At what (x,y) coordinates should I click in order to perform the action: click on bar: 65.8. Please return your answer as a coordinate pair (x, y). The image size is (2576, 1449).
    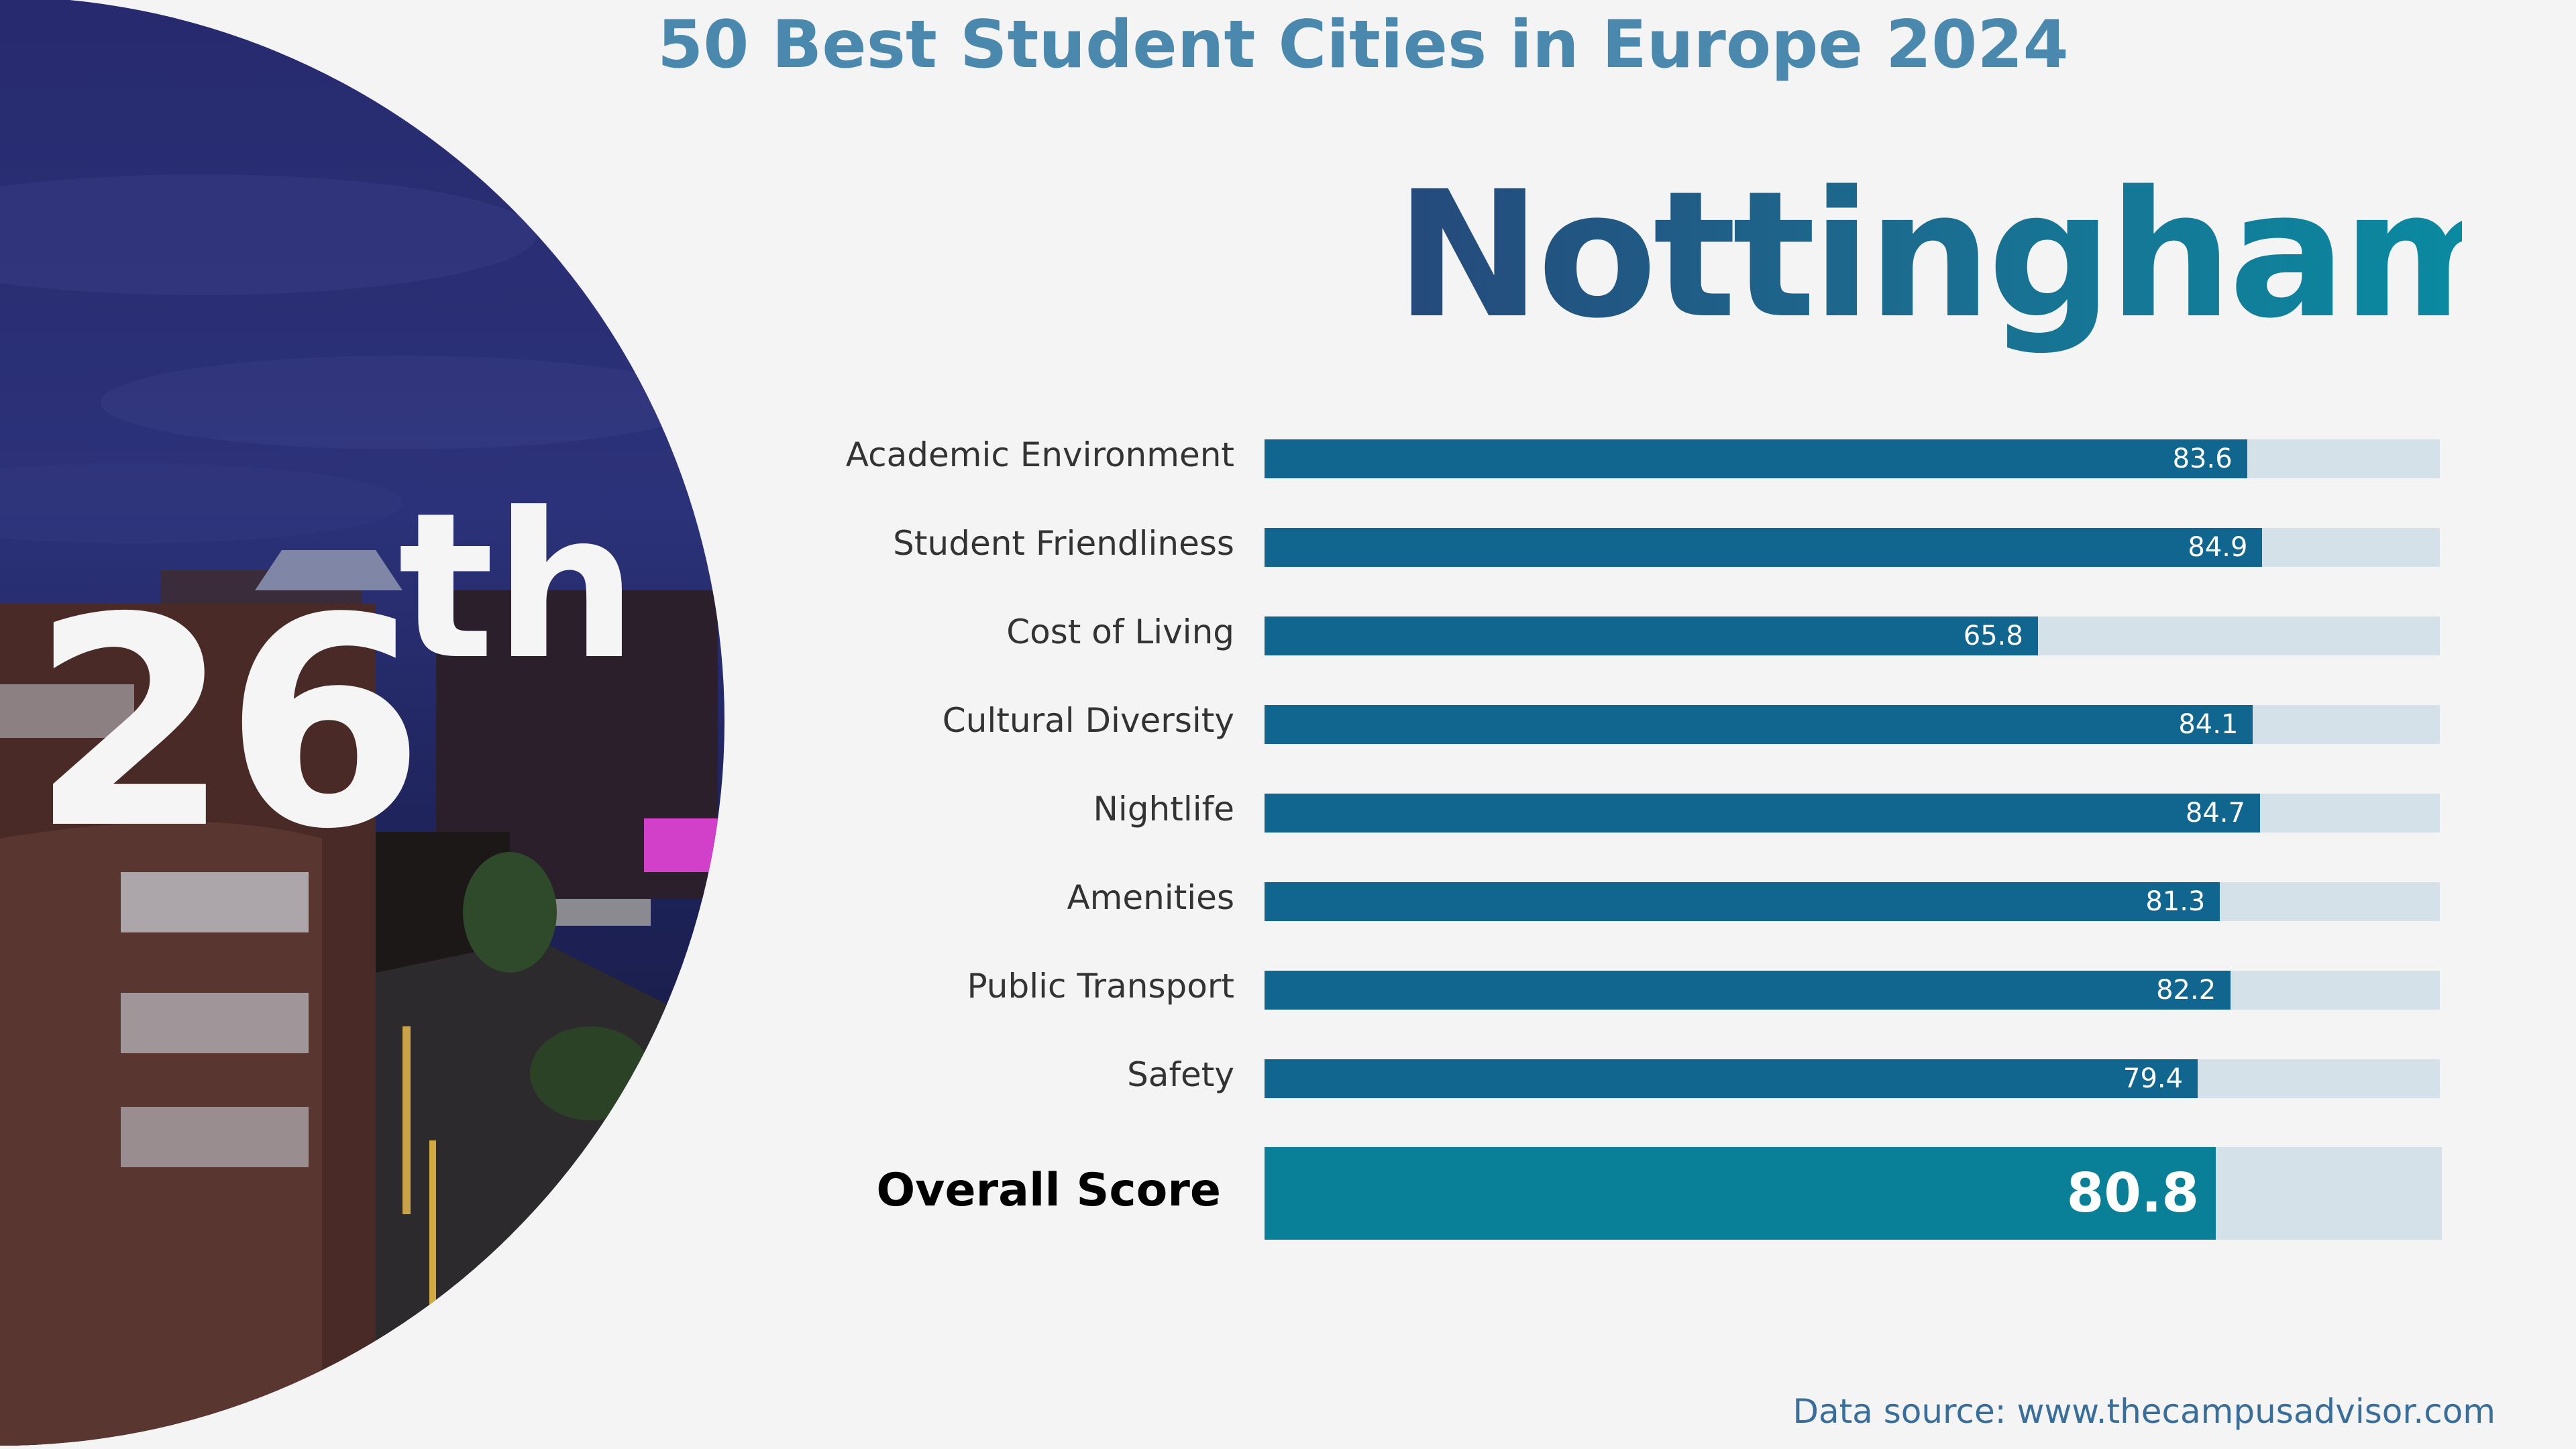
    Looking at the image, I should click on (1651, 635).